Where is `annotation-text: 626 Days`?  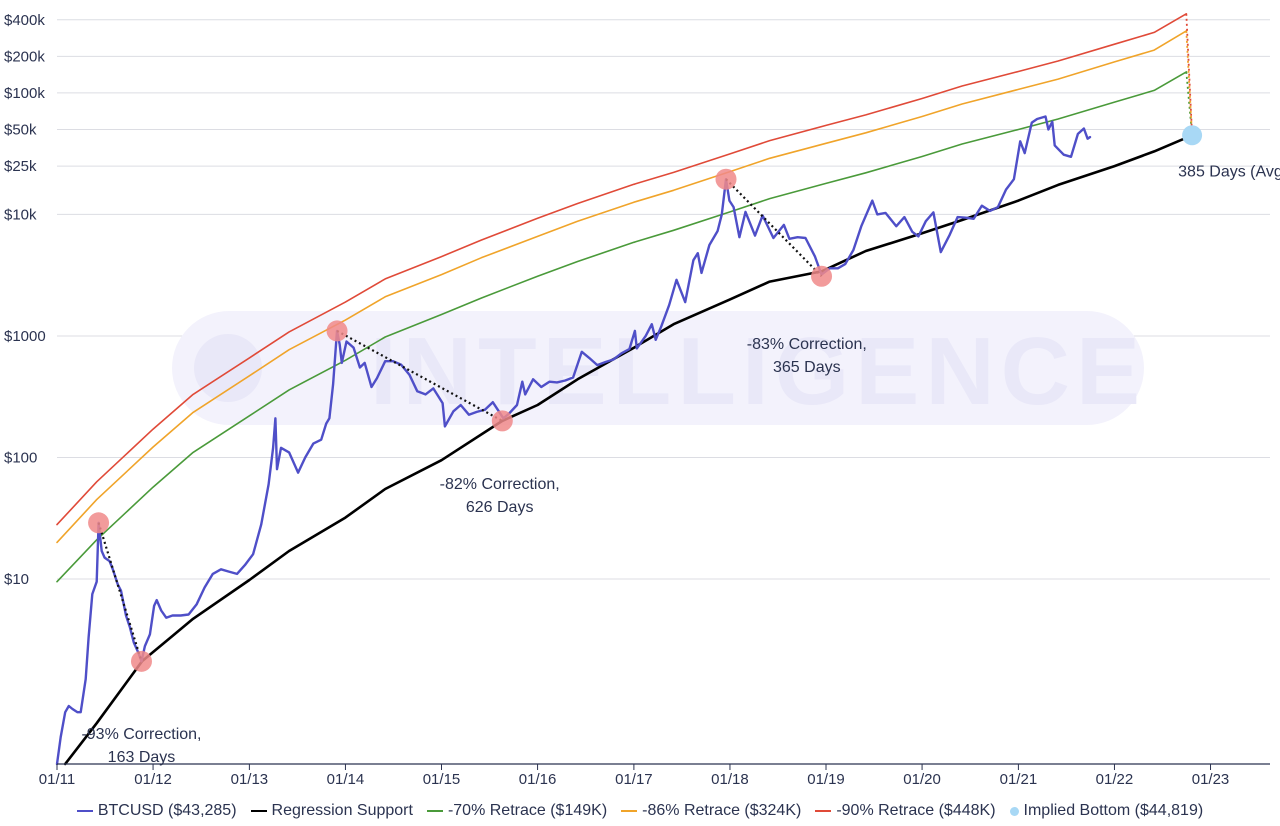
annotation-text: 626 Days is located at coordinates (500, 507).